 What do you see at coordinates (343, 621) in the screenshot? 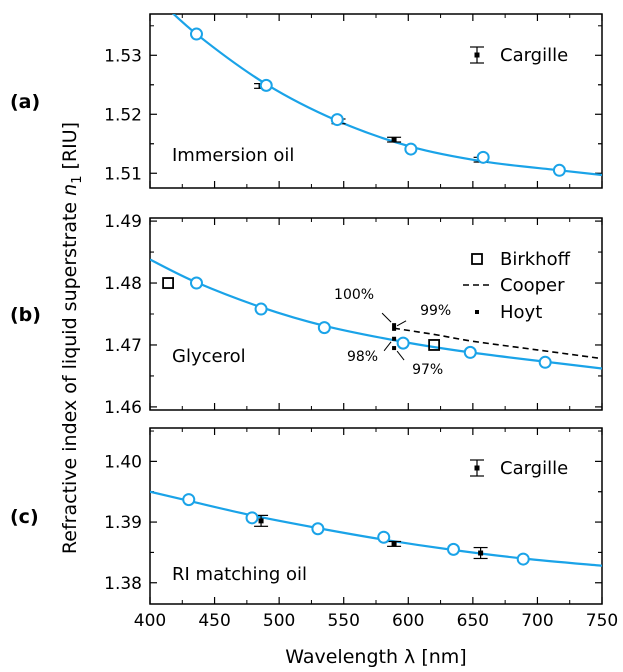
I see `x-tick-label: 550` at bounding box center [343, 621].